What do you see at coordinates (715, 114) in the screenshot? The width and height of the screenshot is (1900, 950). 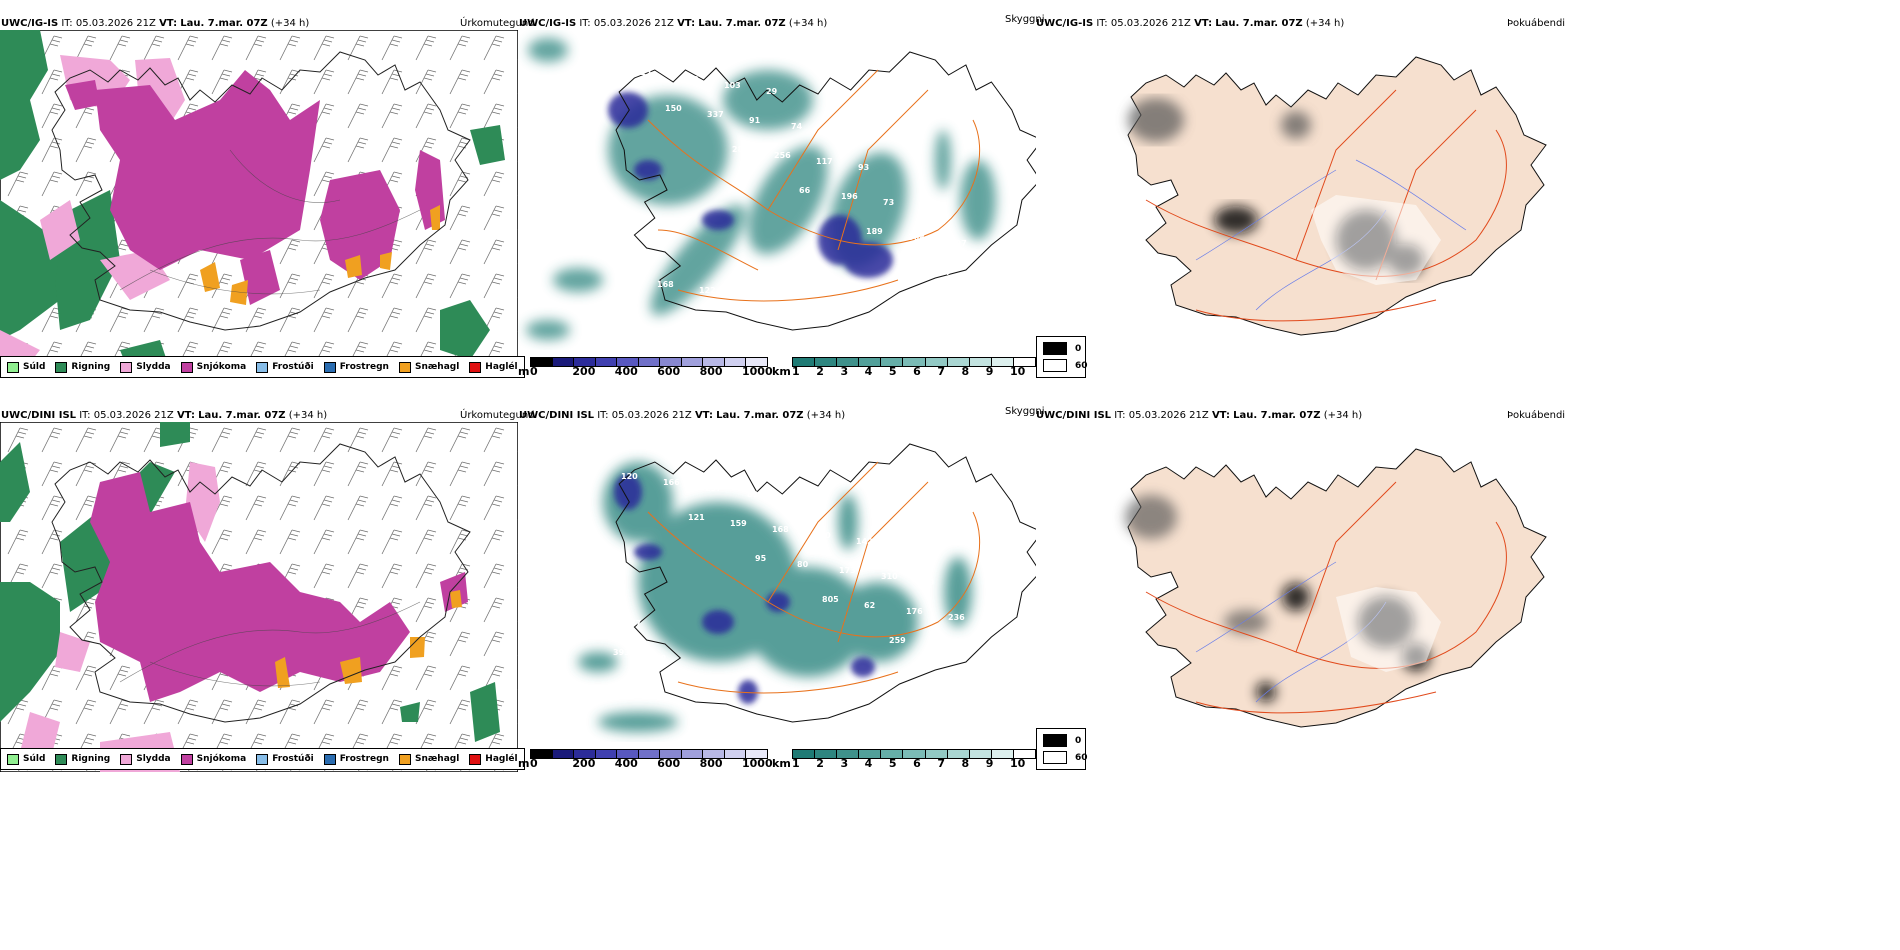 I see `cloud-base-label: 337` at bounding box center [715, 114].